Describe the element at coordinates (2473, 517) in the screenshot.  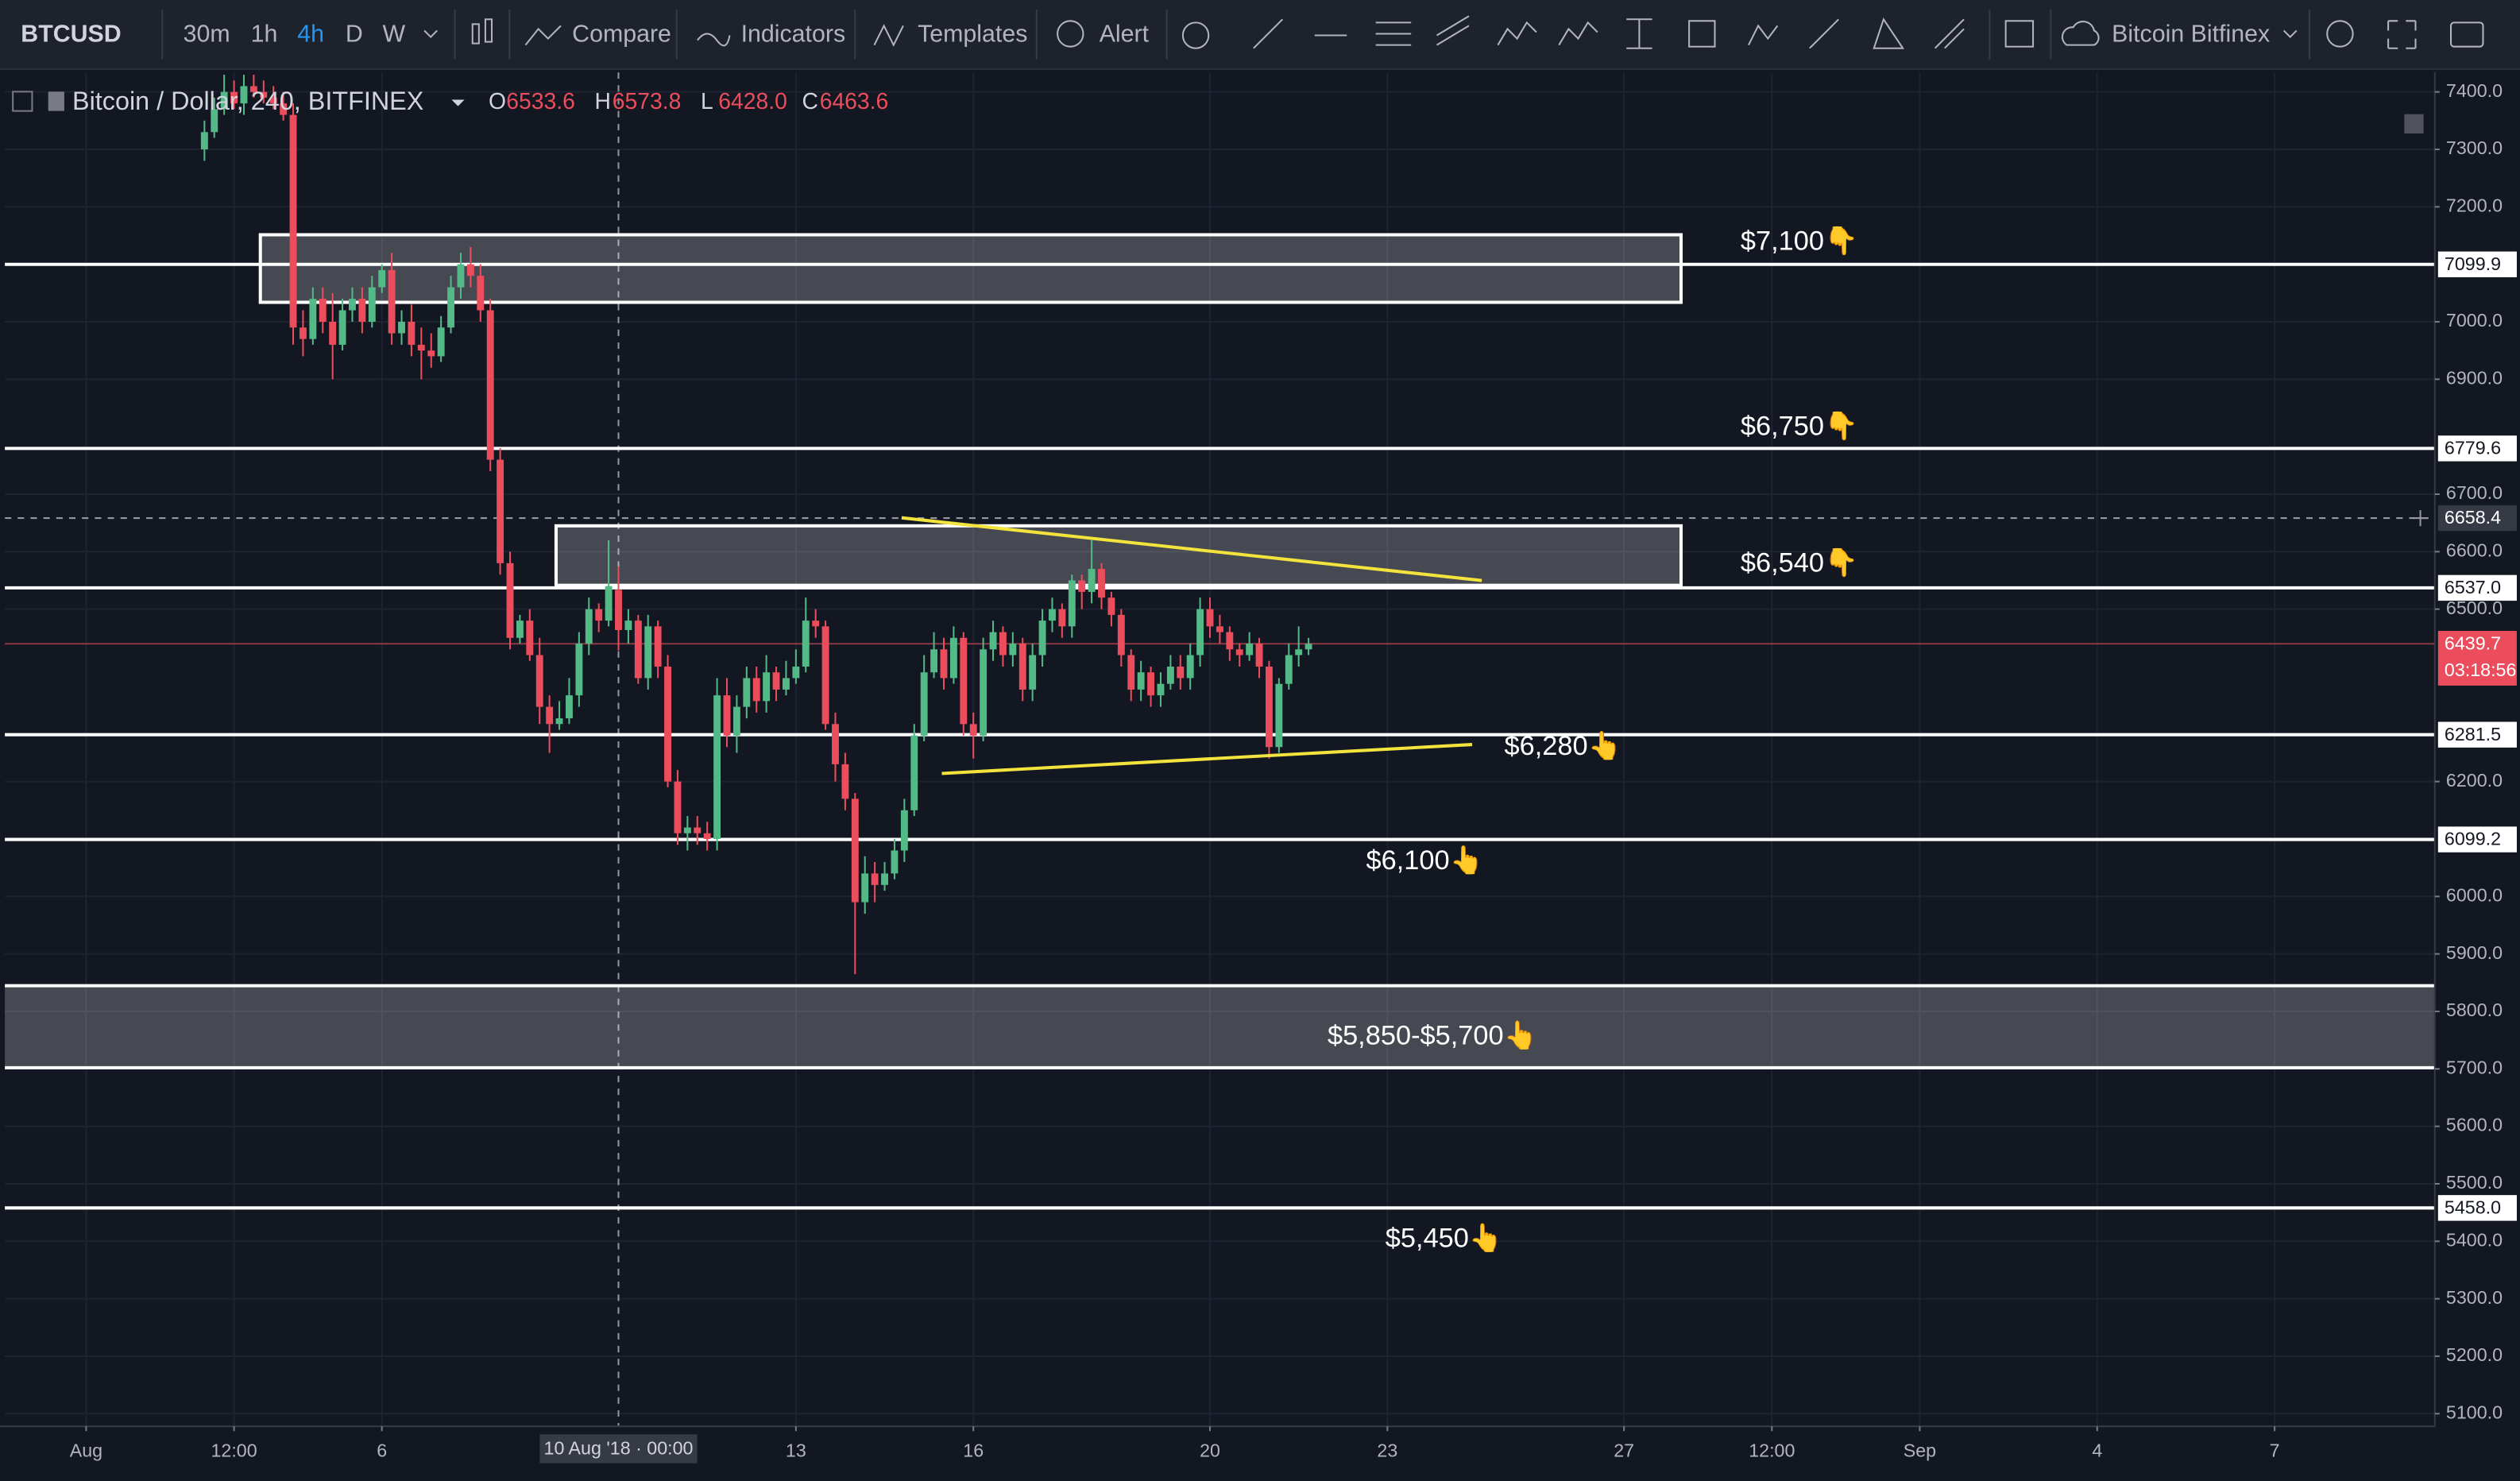
I see `crosshair-price-label: 6658.4` at that location.